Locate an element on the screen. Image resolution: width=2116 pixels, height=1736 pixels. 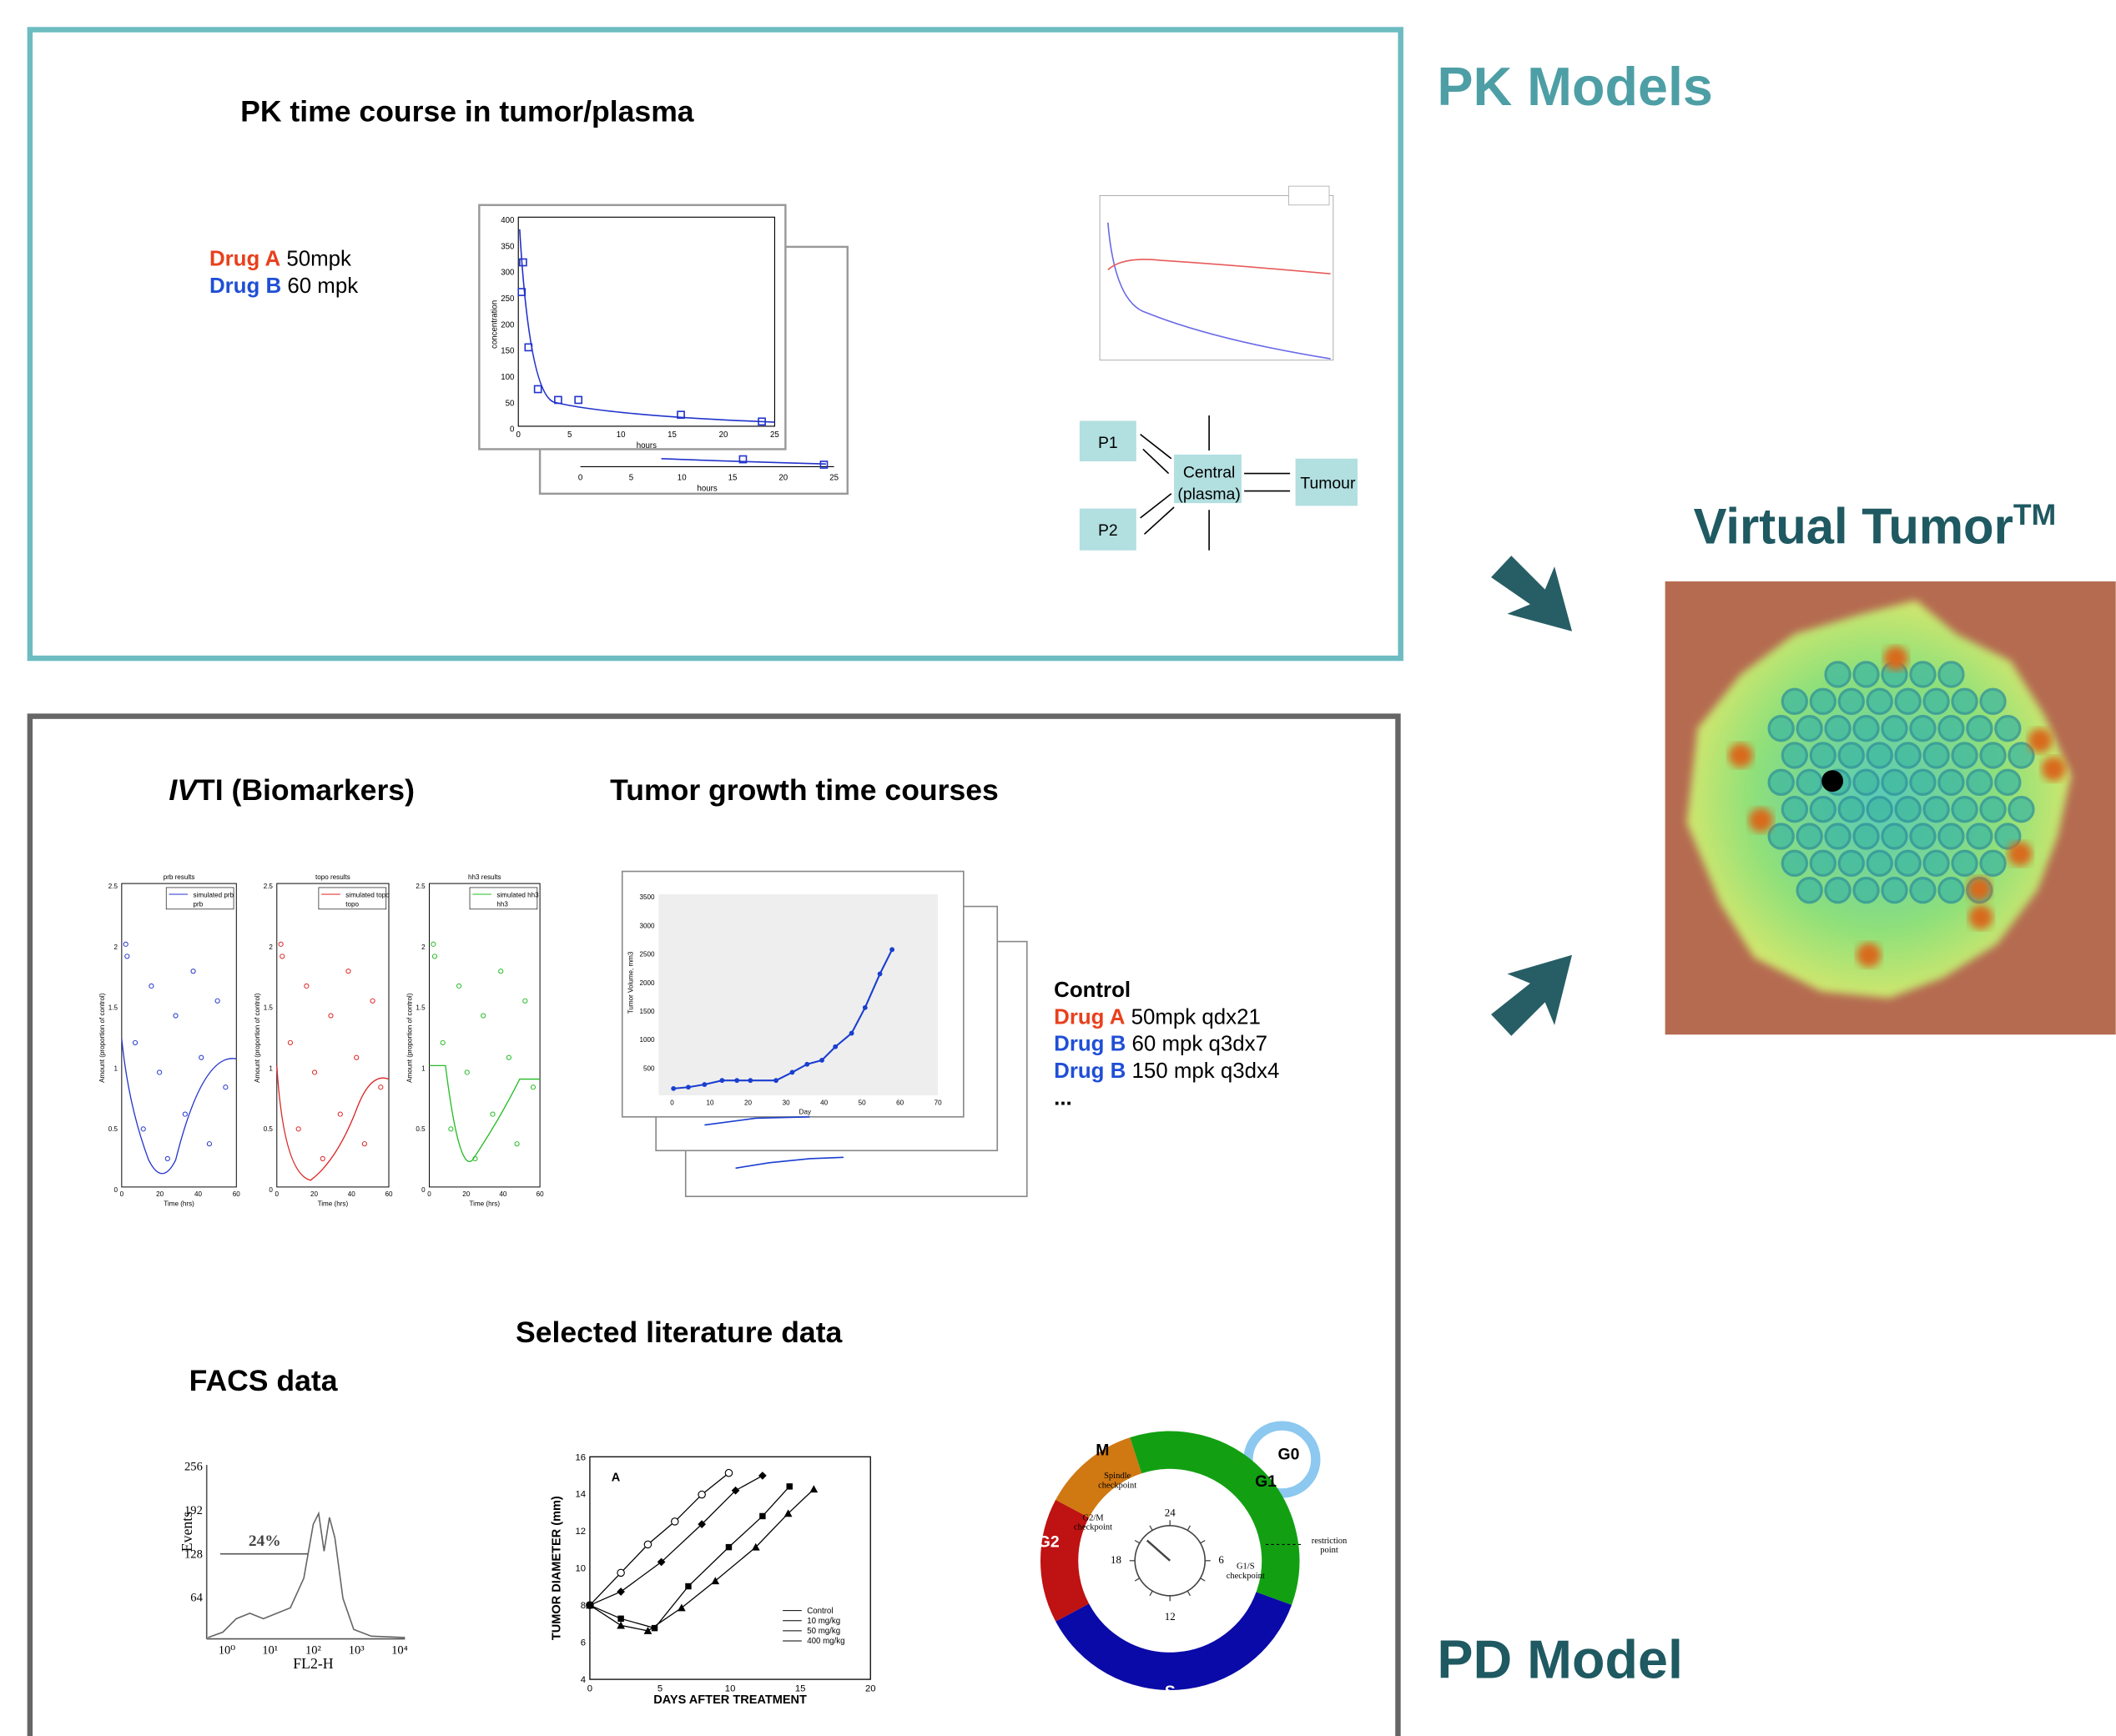
legend-entry: 50 mg/kg is located at coordinates (823, 1631).